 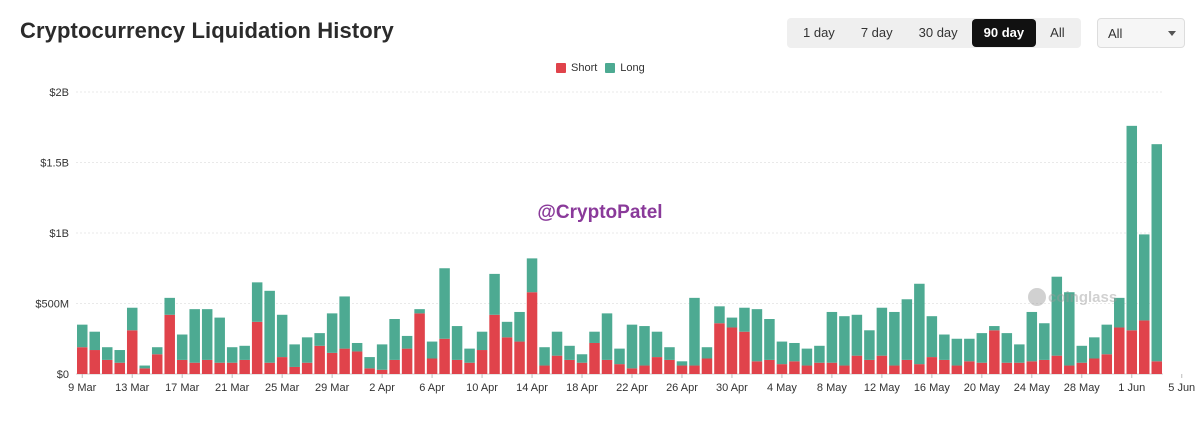 What do you see at coordinates (819, 32) in the screenshot?
I see `range-1-day-button: 1 day` at bounding box center [819, 32].